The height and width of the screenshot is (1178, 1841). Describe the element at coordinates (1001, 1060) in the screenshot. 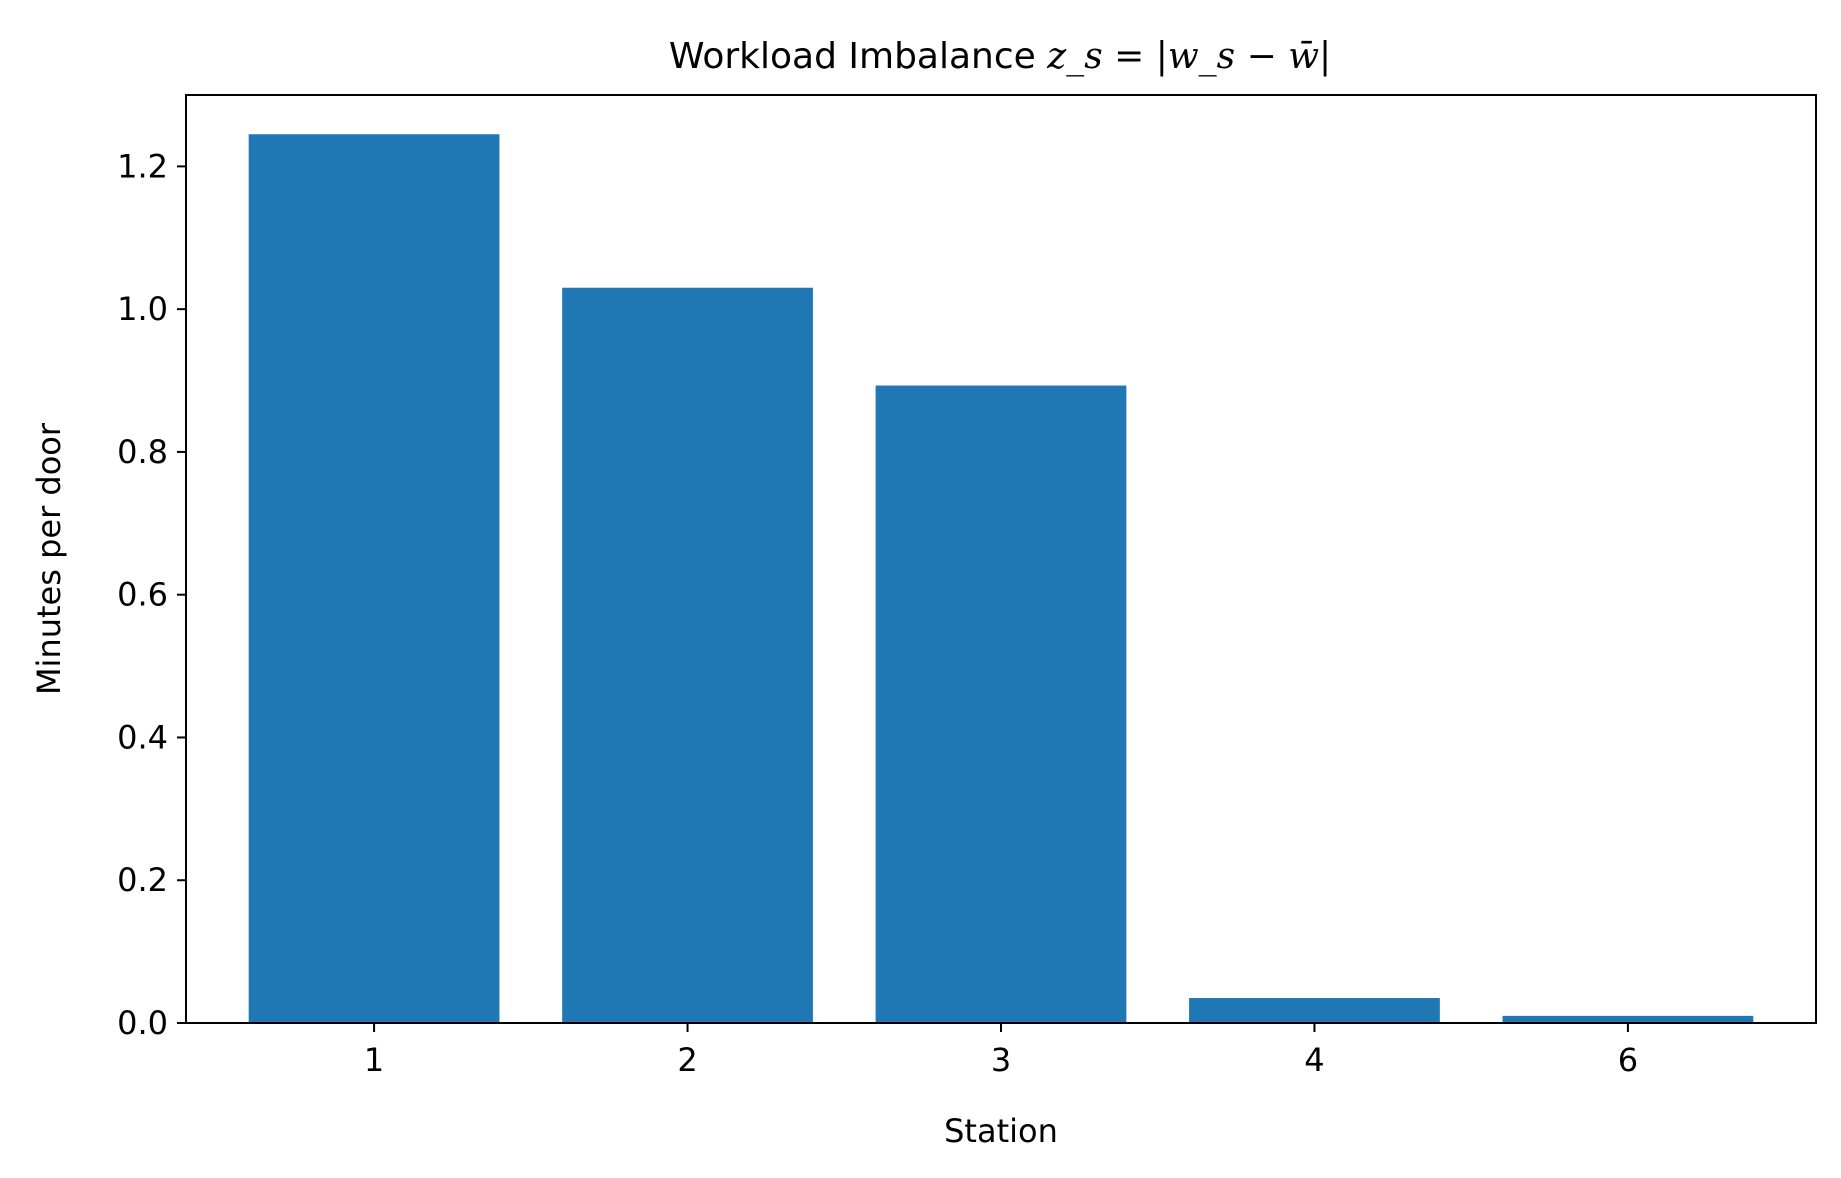

I see `x-tick-label-3: 3` at that location.